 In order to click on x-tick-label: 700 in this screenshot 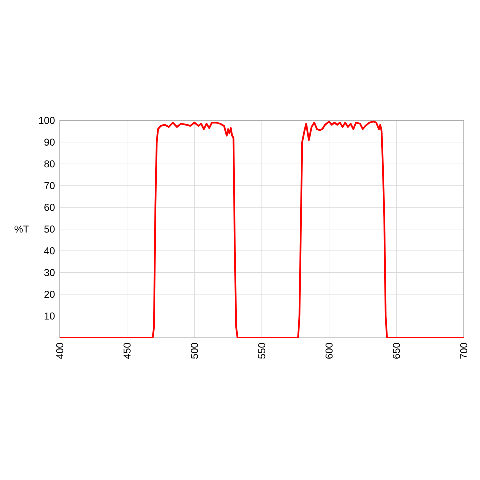, I will do `click(464, 351)`.